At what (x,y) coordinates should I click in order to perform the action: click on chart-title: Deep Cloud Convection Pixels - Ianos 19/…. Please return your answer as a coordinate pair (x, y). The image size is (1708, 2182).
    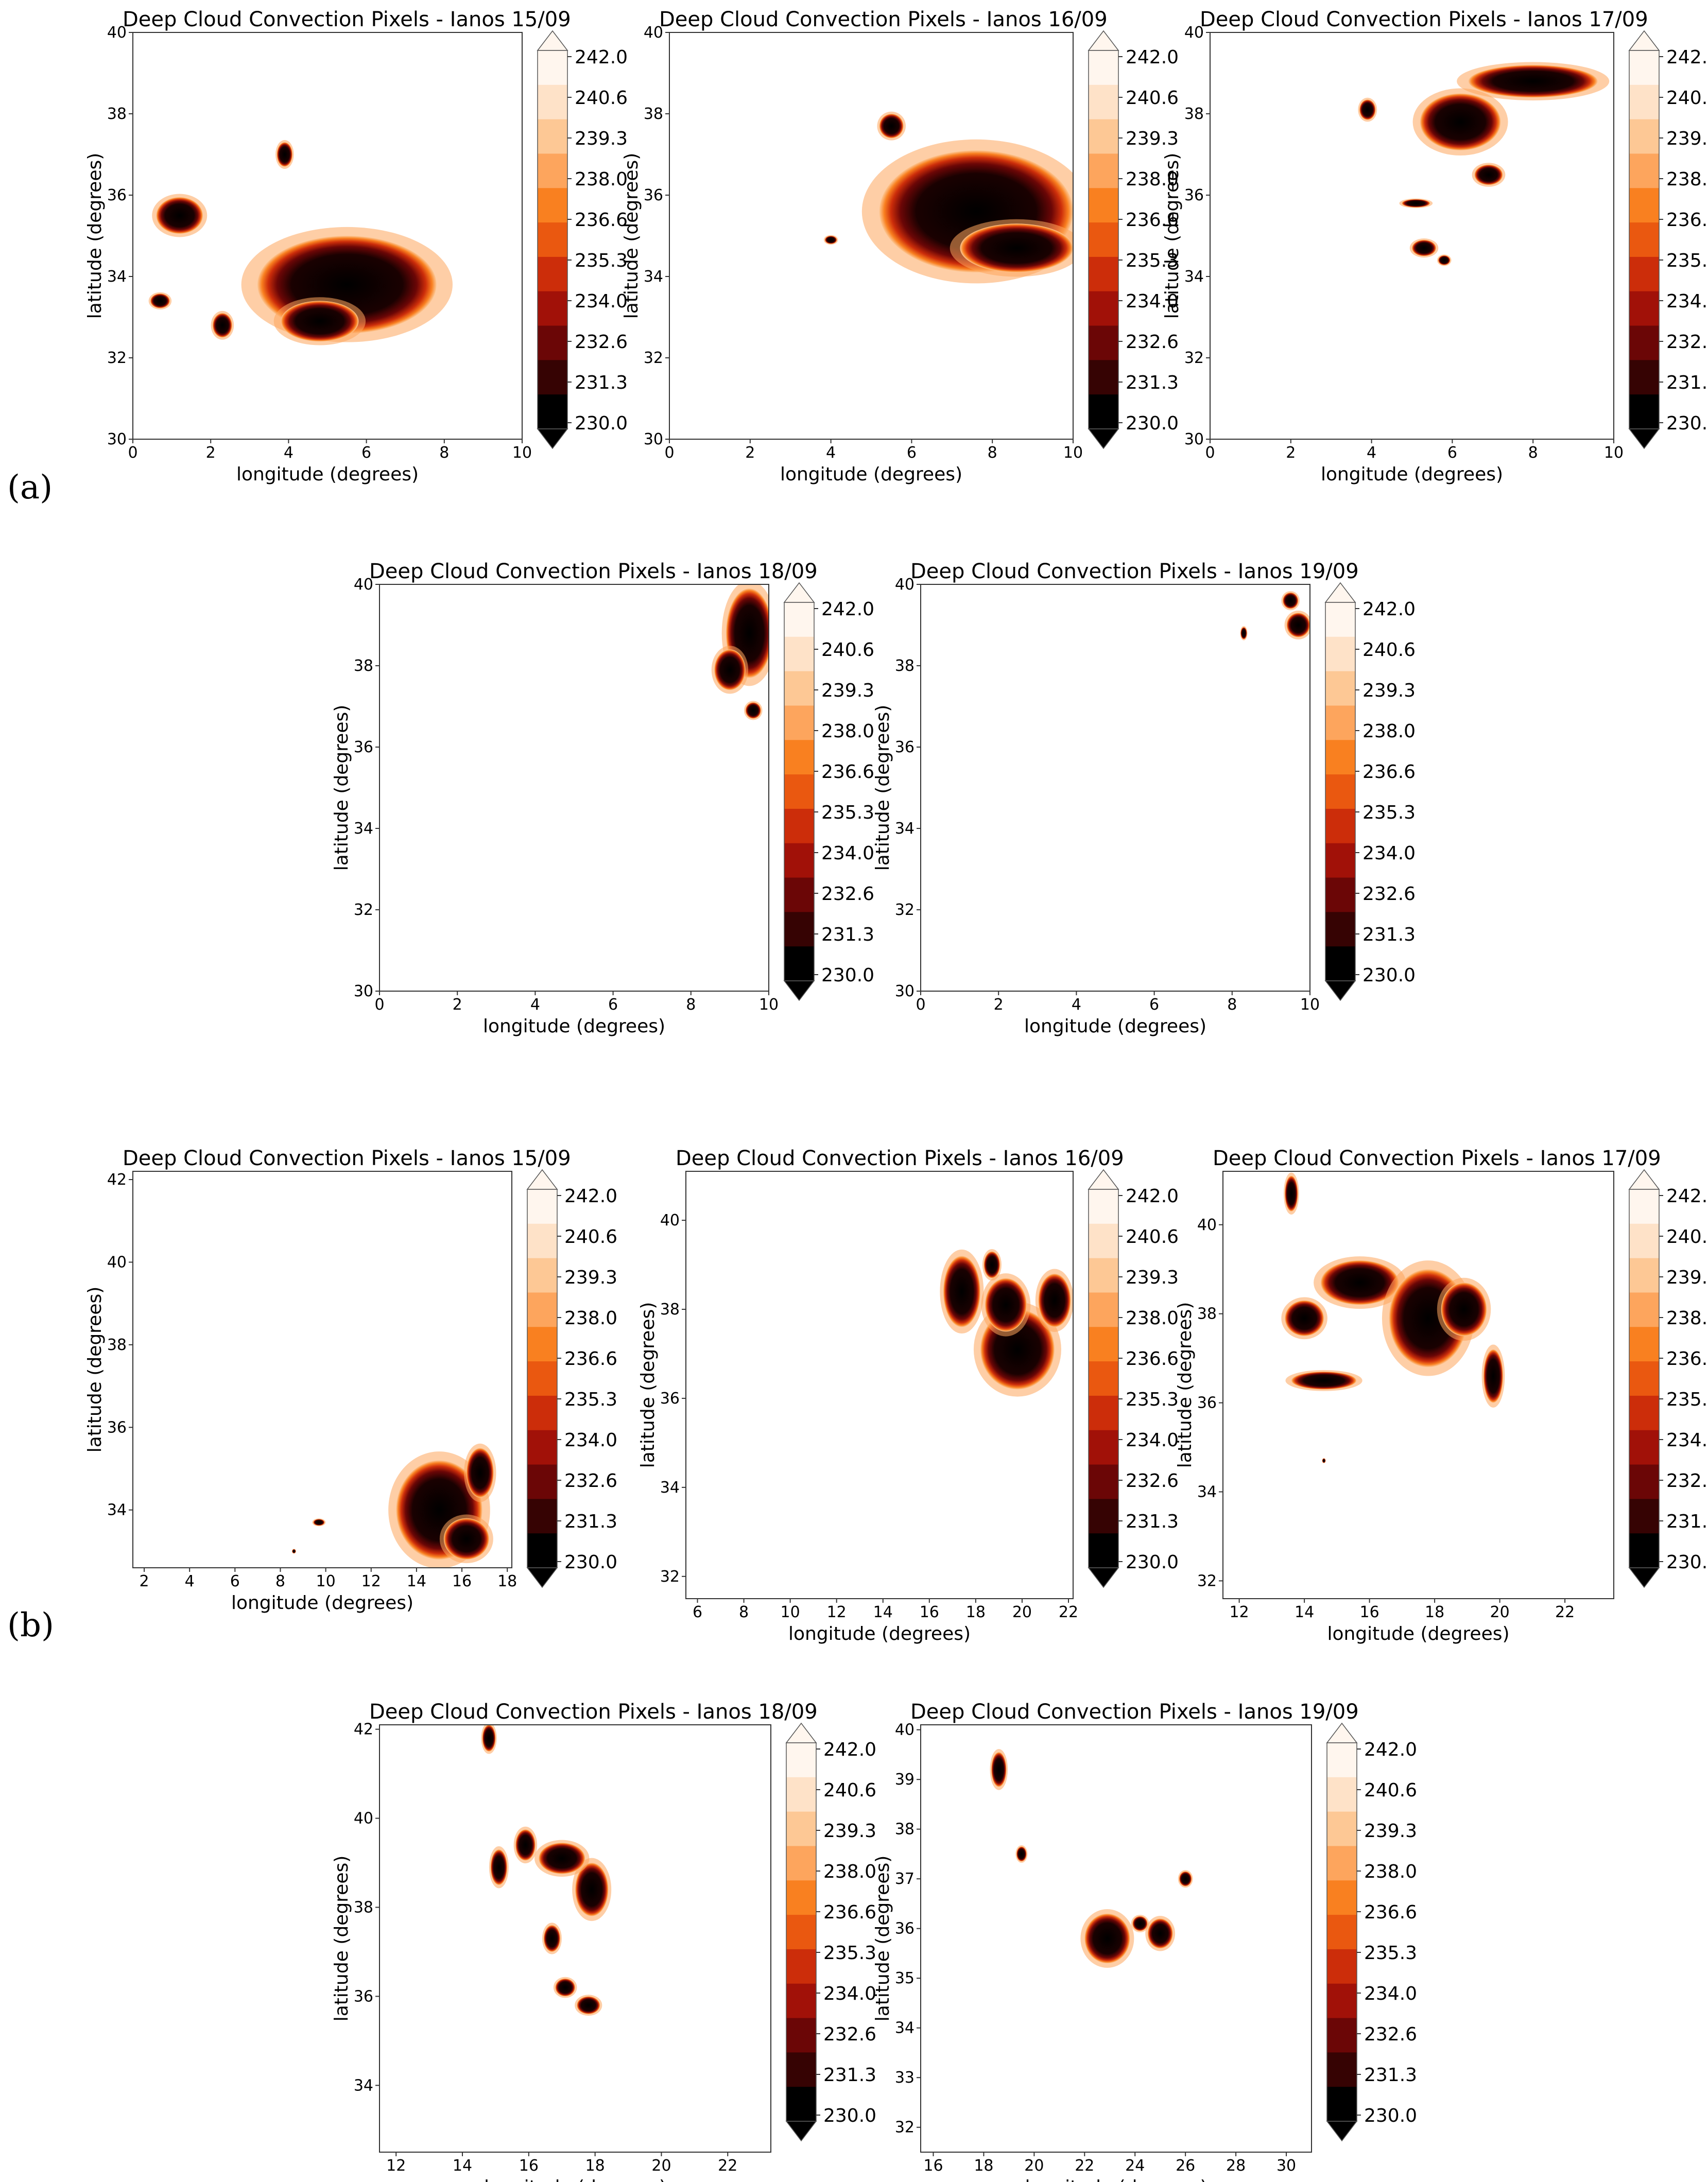
    Looking at the image, I should click on (1134, 571).